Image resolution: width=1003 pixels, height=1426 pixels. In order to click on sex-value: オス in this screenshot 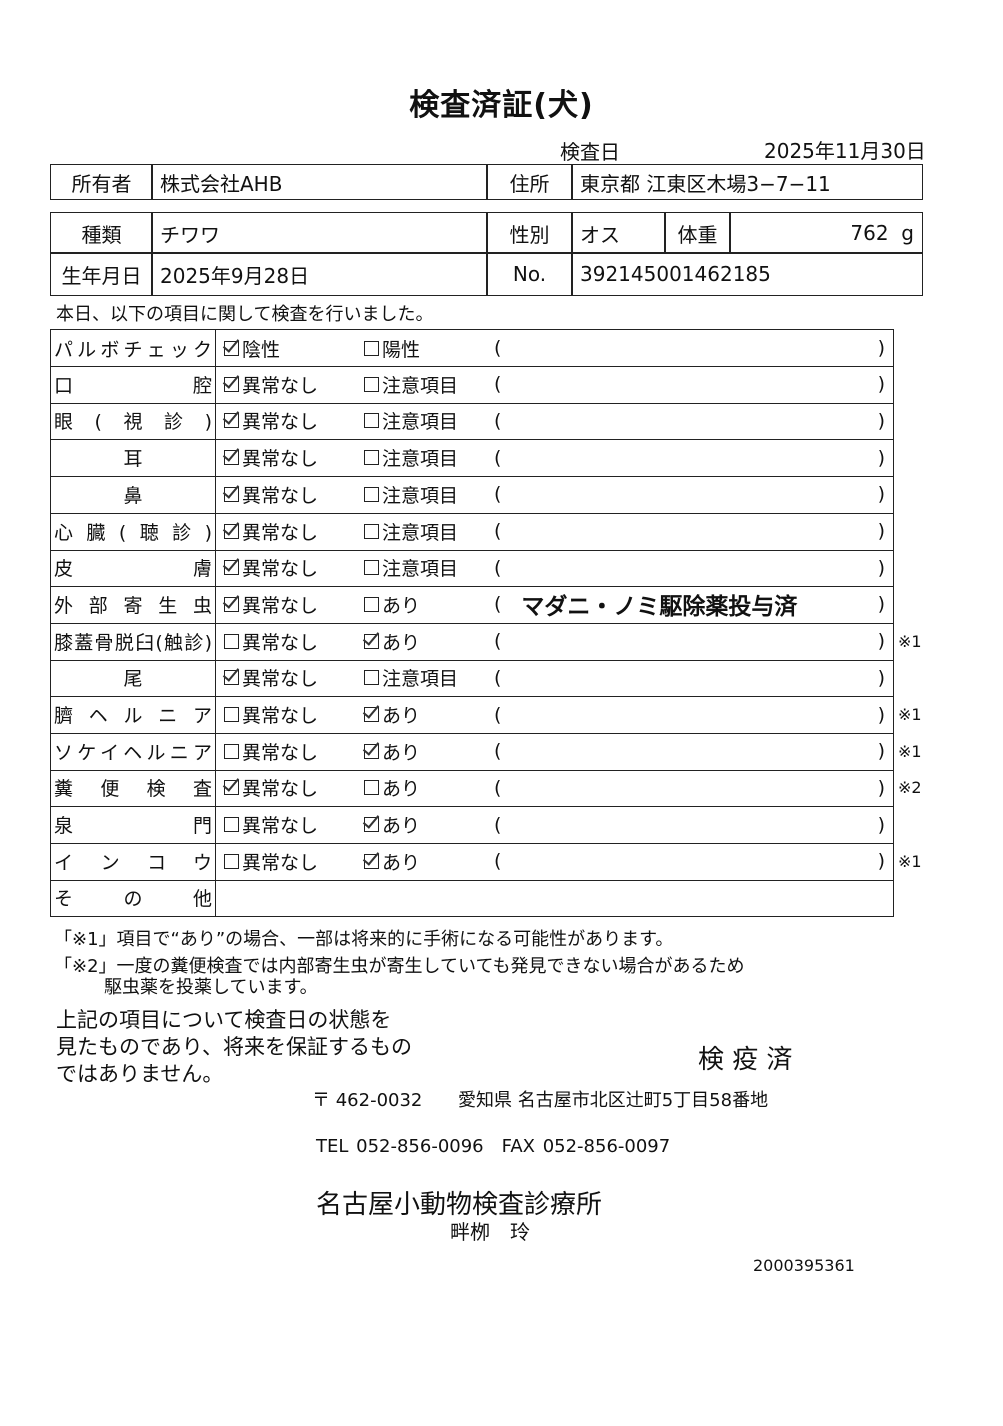, I will do `click(618, 233)`.